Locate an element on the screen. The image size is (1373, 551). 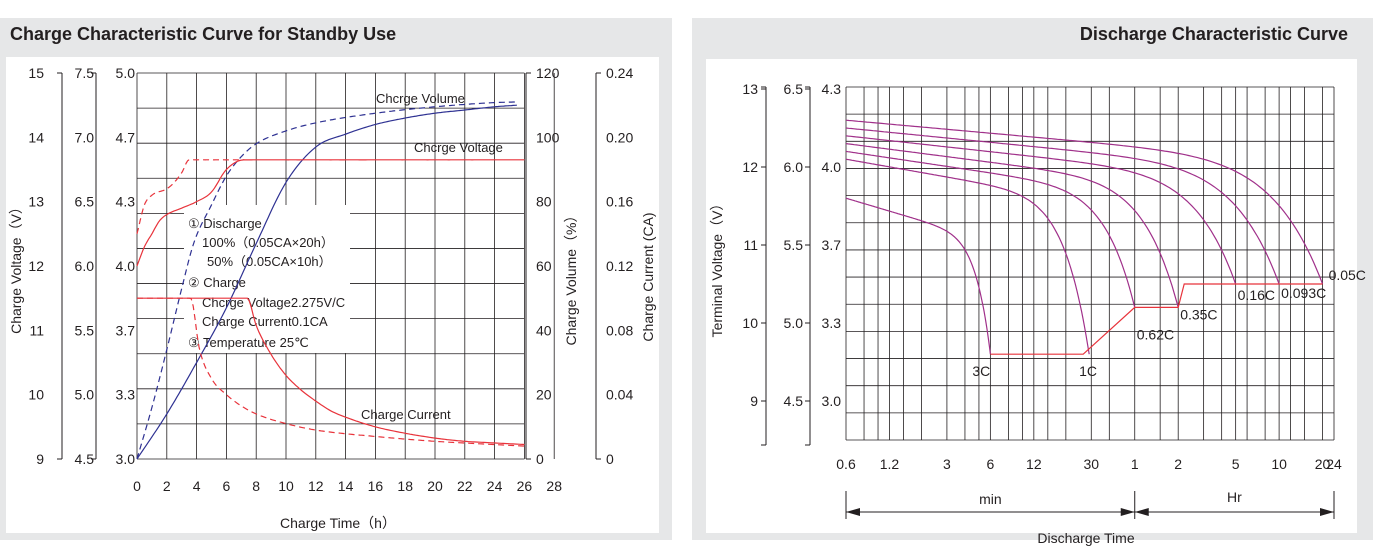
label-hr: Hr is located at coordinates (1234, 497).